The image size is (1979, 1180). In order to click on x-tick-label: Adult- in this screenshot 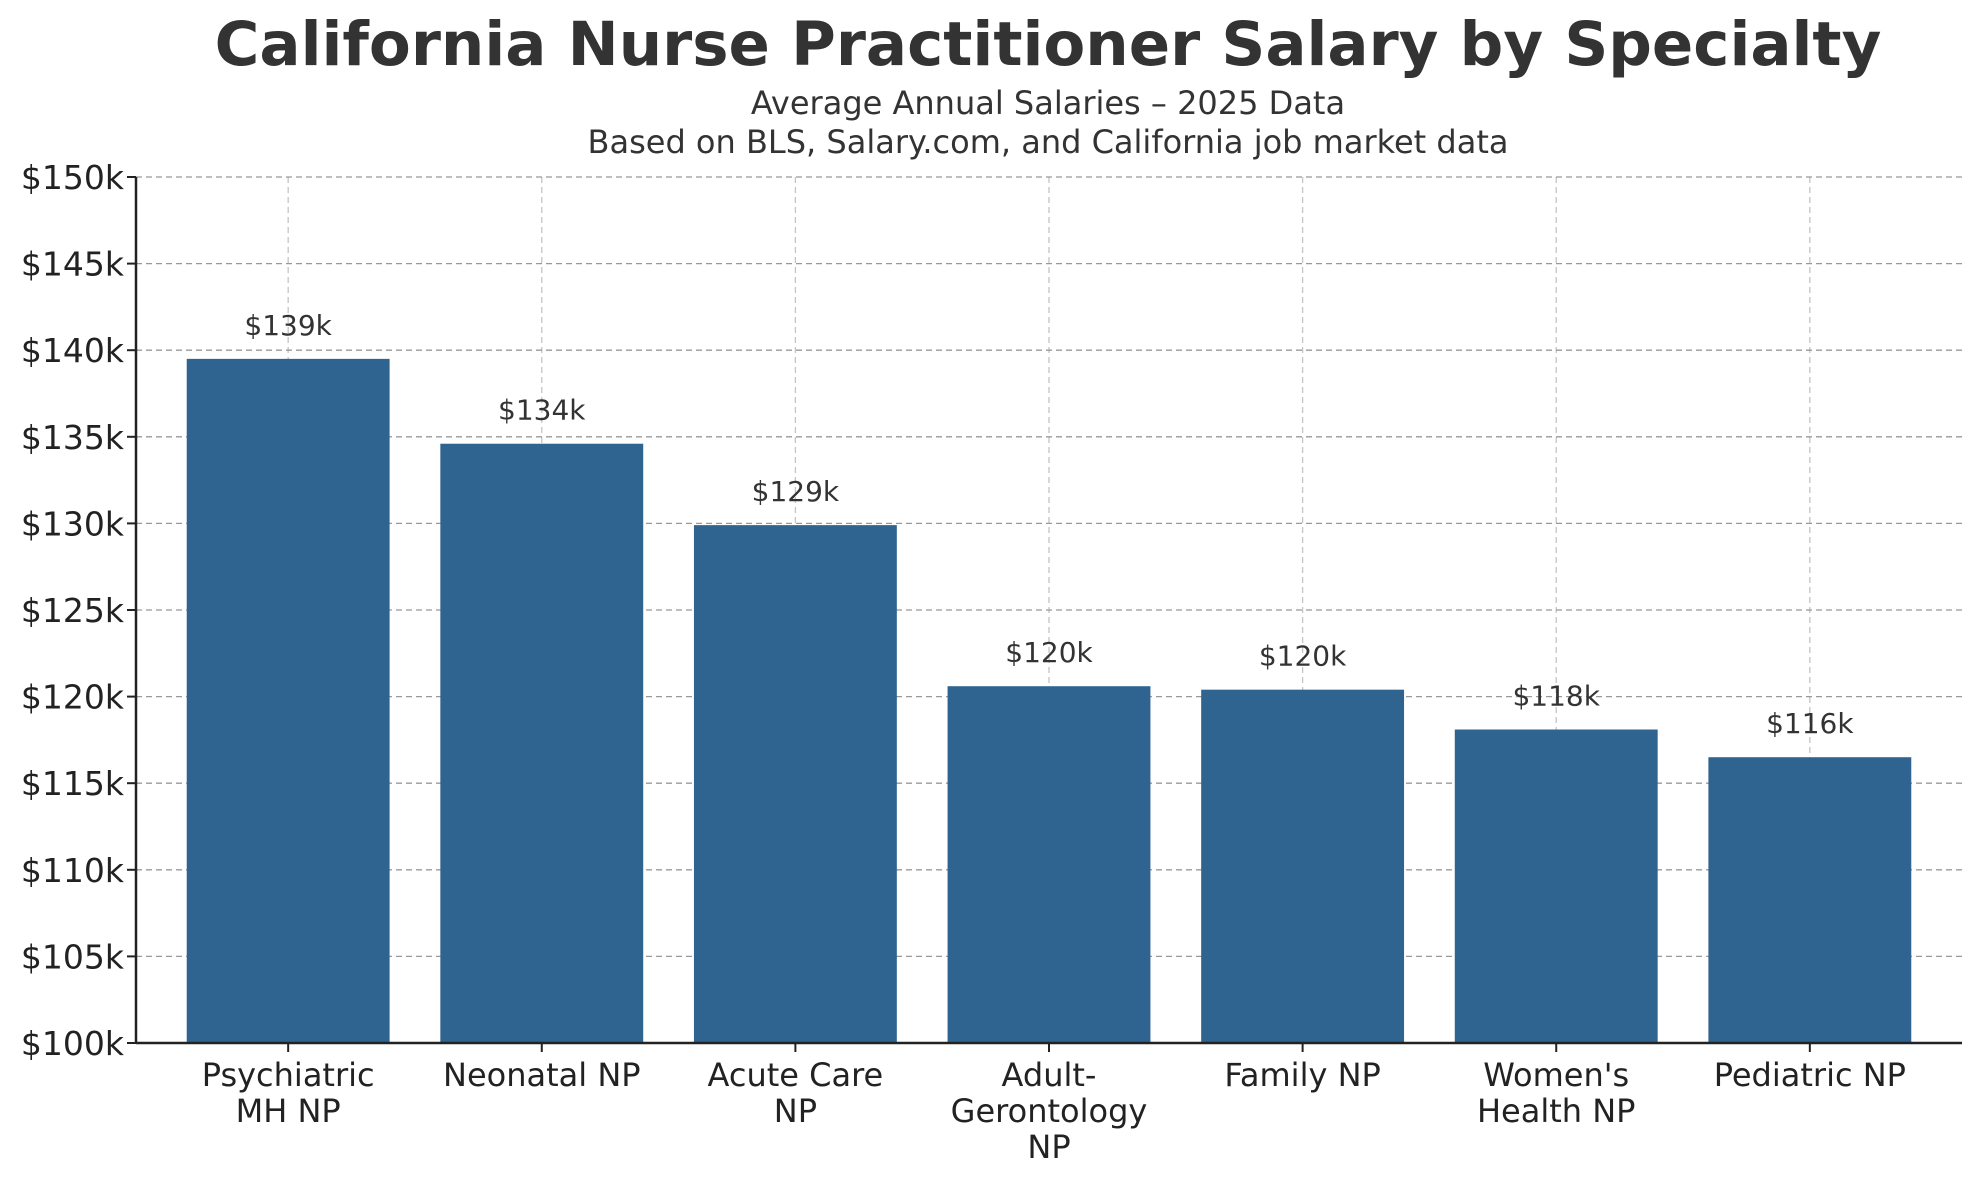, I will do `click(1049, 1075)`.